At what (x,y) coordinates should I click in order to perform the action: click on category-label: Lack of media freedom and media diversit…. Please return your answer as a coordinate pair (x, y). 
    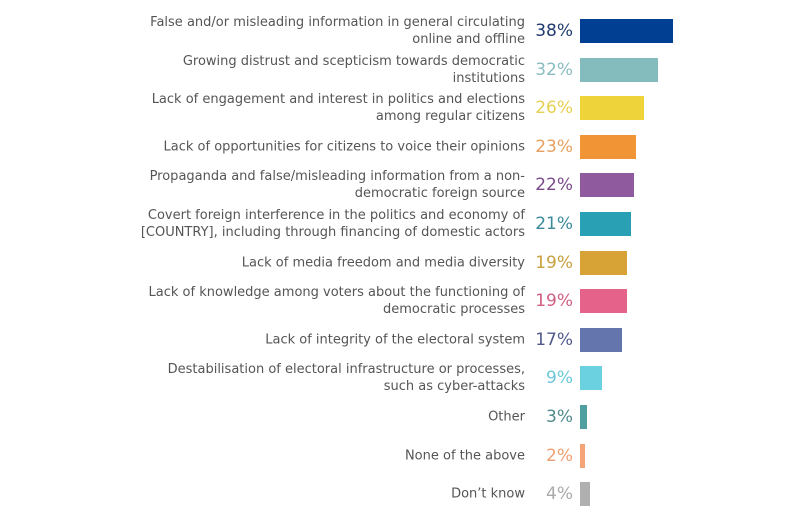
    Looking at the image, I should click on (383, 263).